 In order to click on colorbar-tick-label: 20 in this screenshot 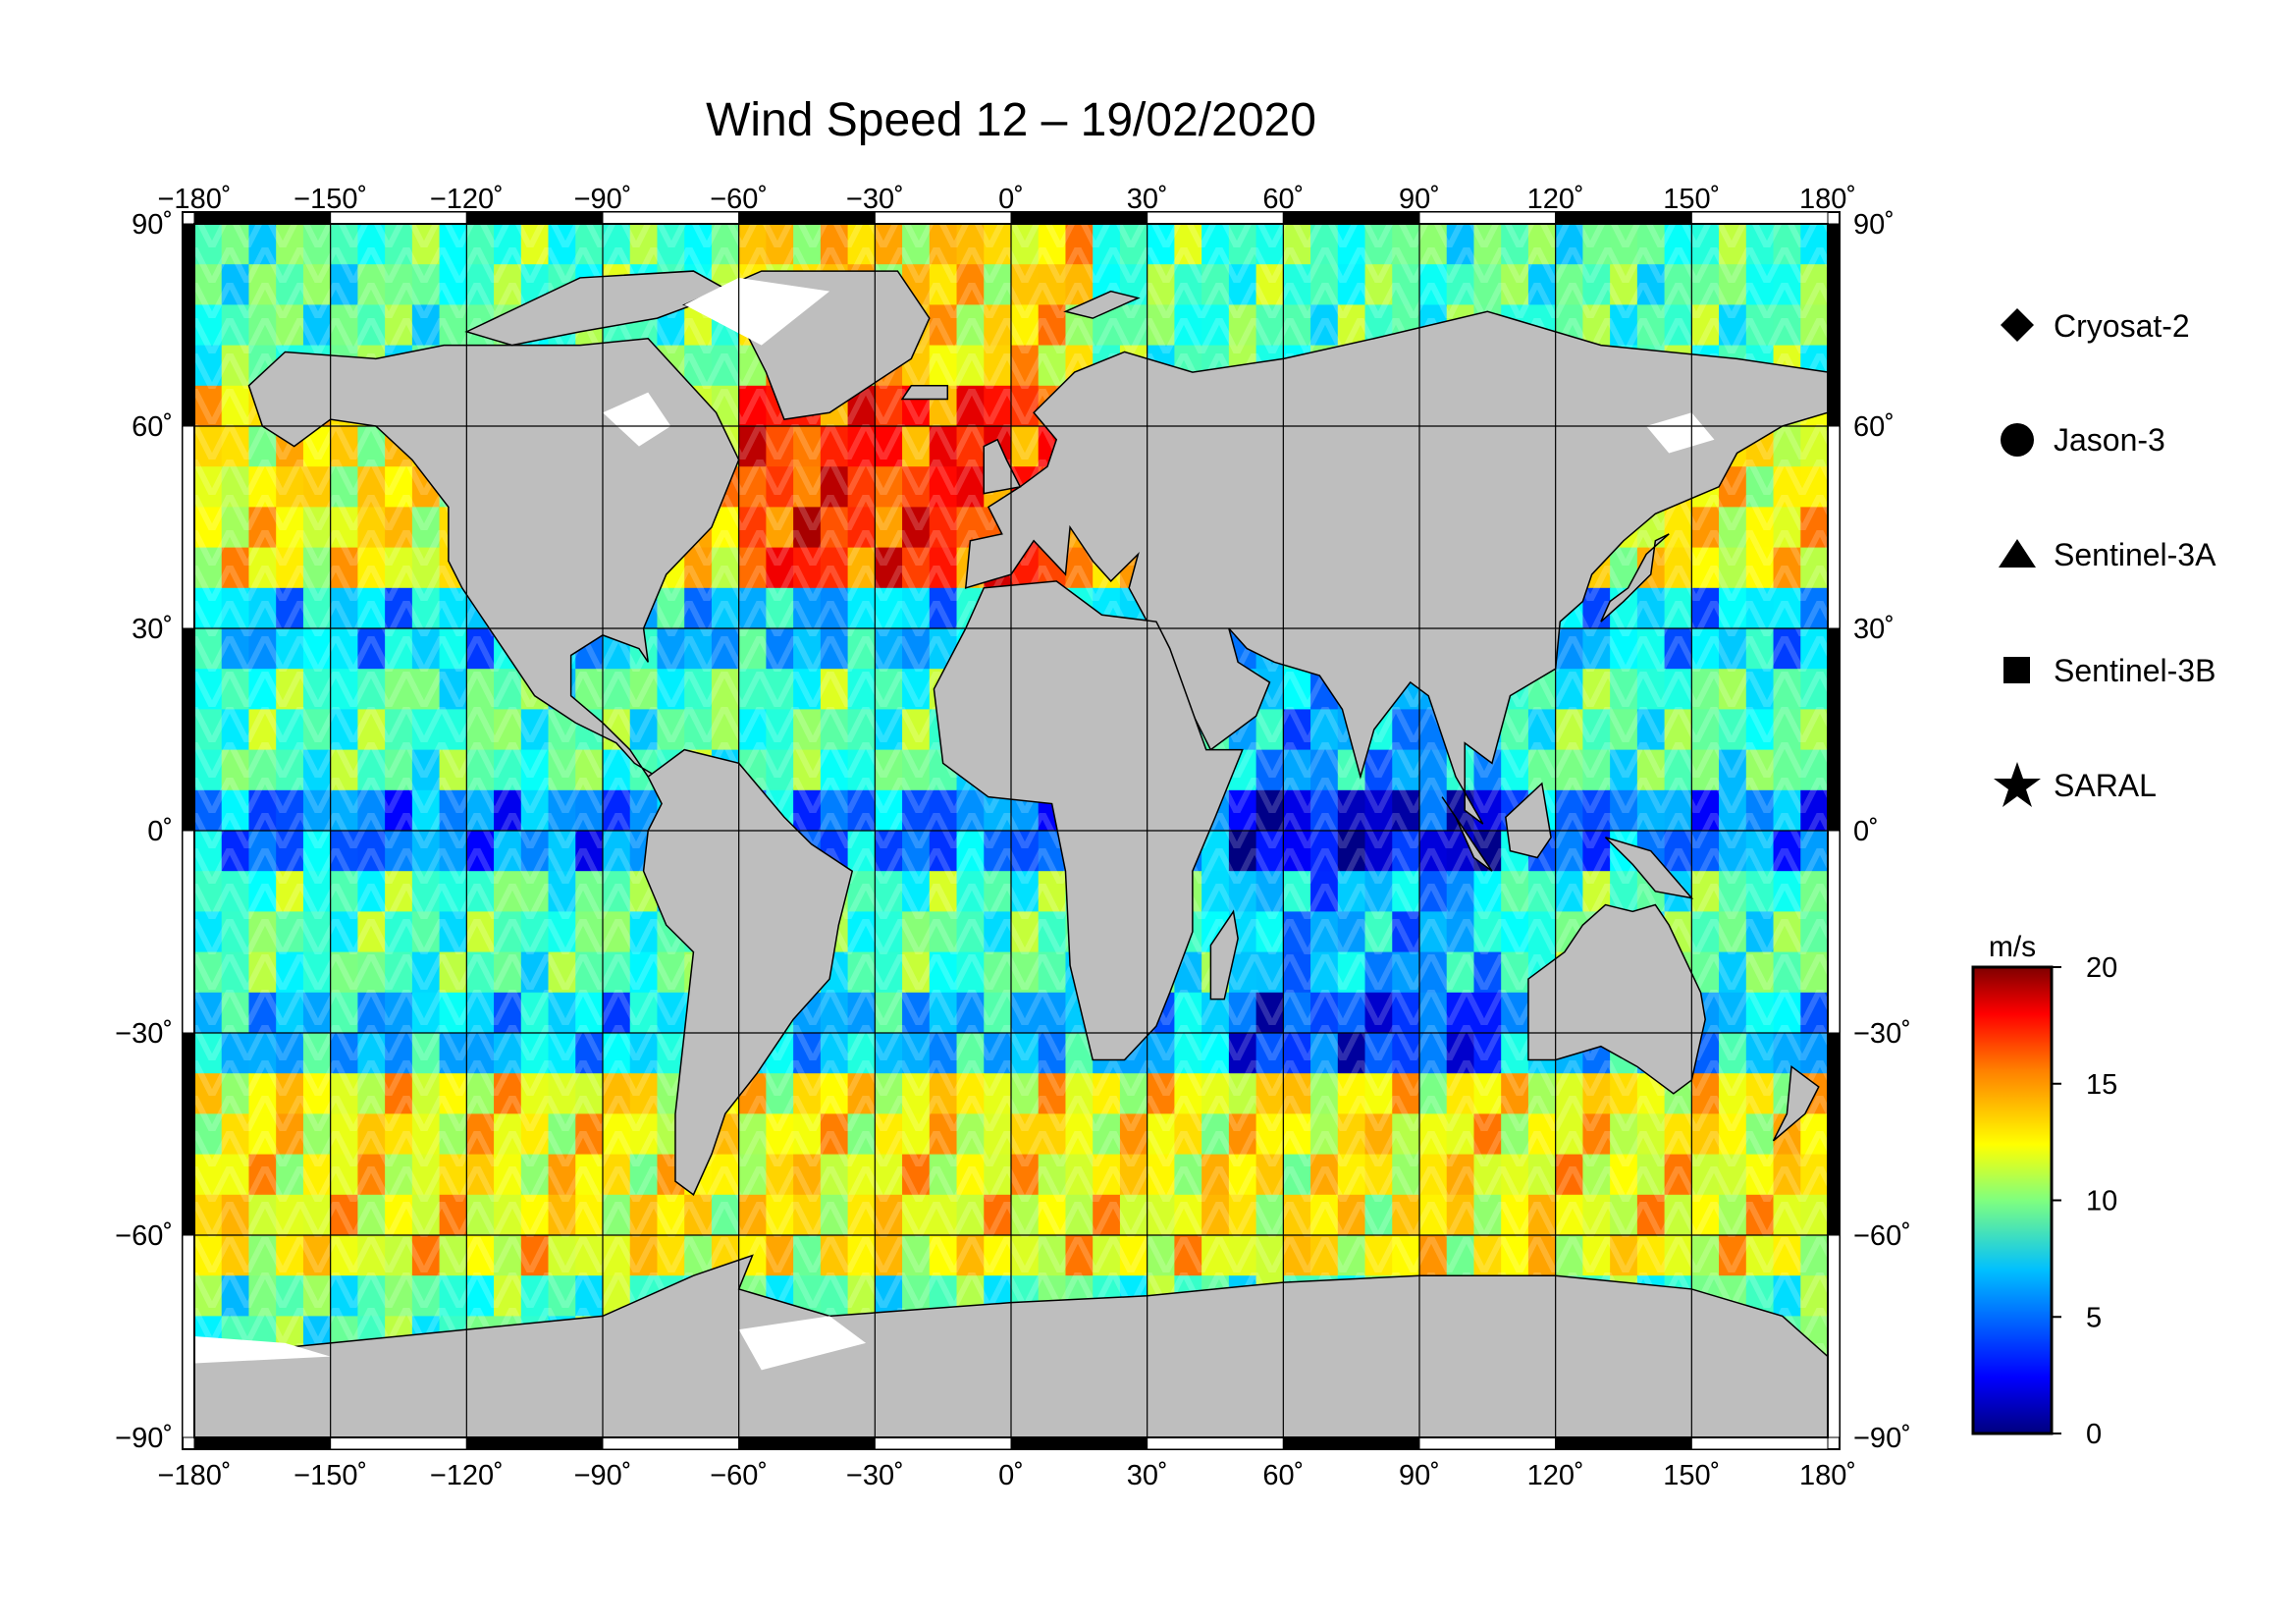, I will do `click(2101, 968)`.